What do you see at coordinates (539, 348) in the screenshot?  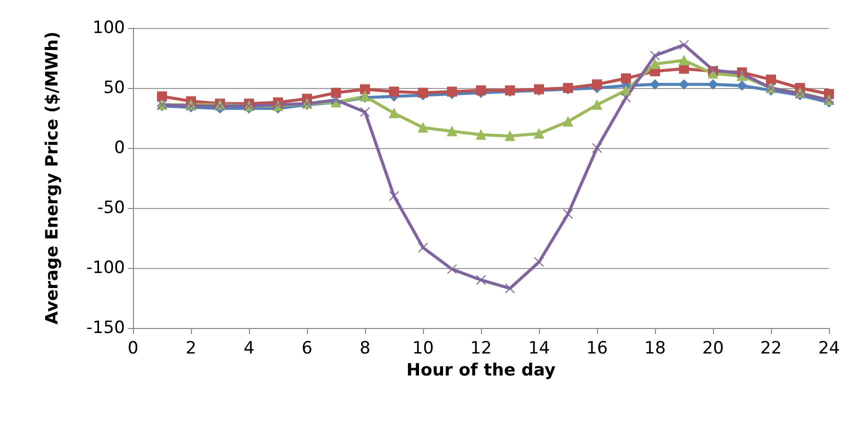 I see `x-tick-label: 14` at bounding box center [539, 348].